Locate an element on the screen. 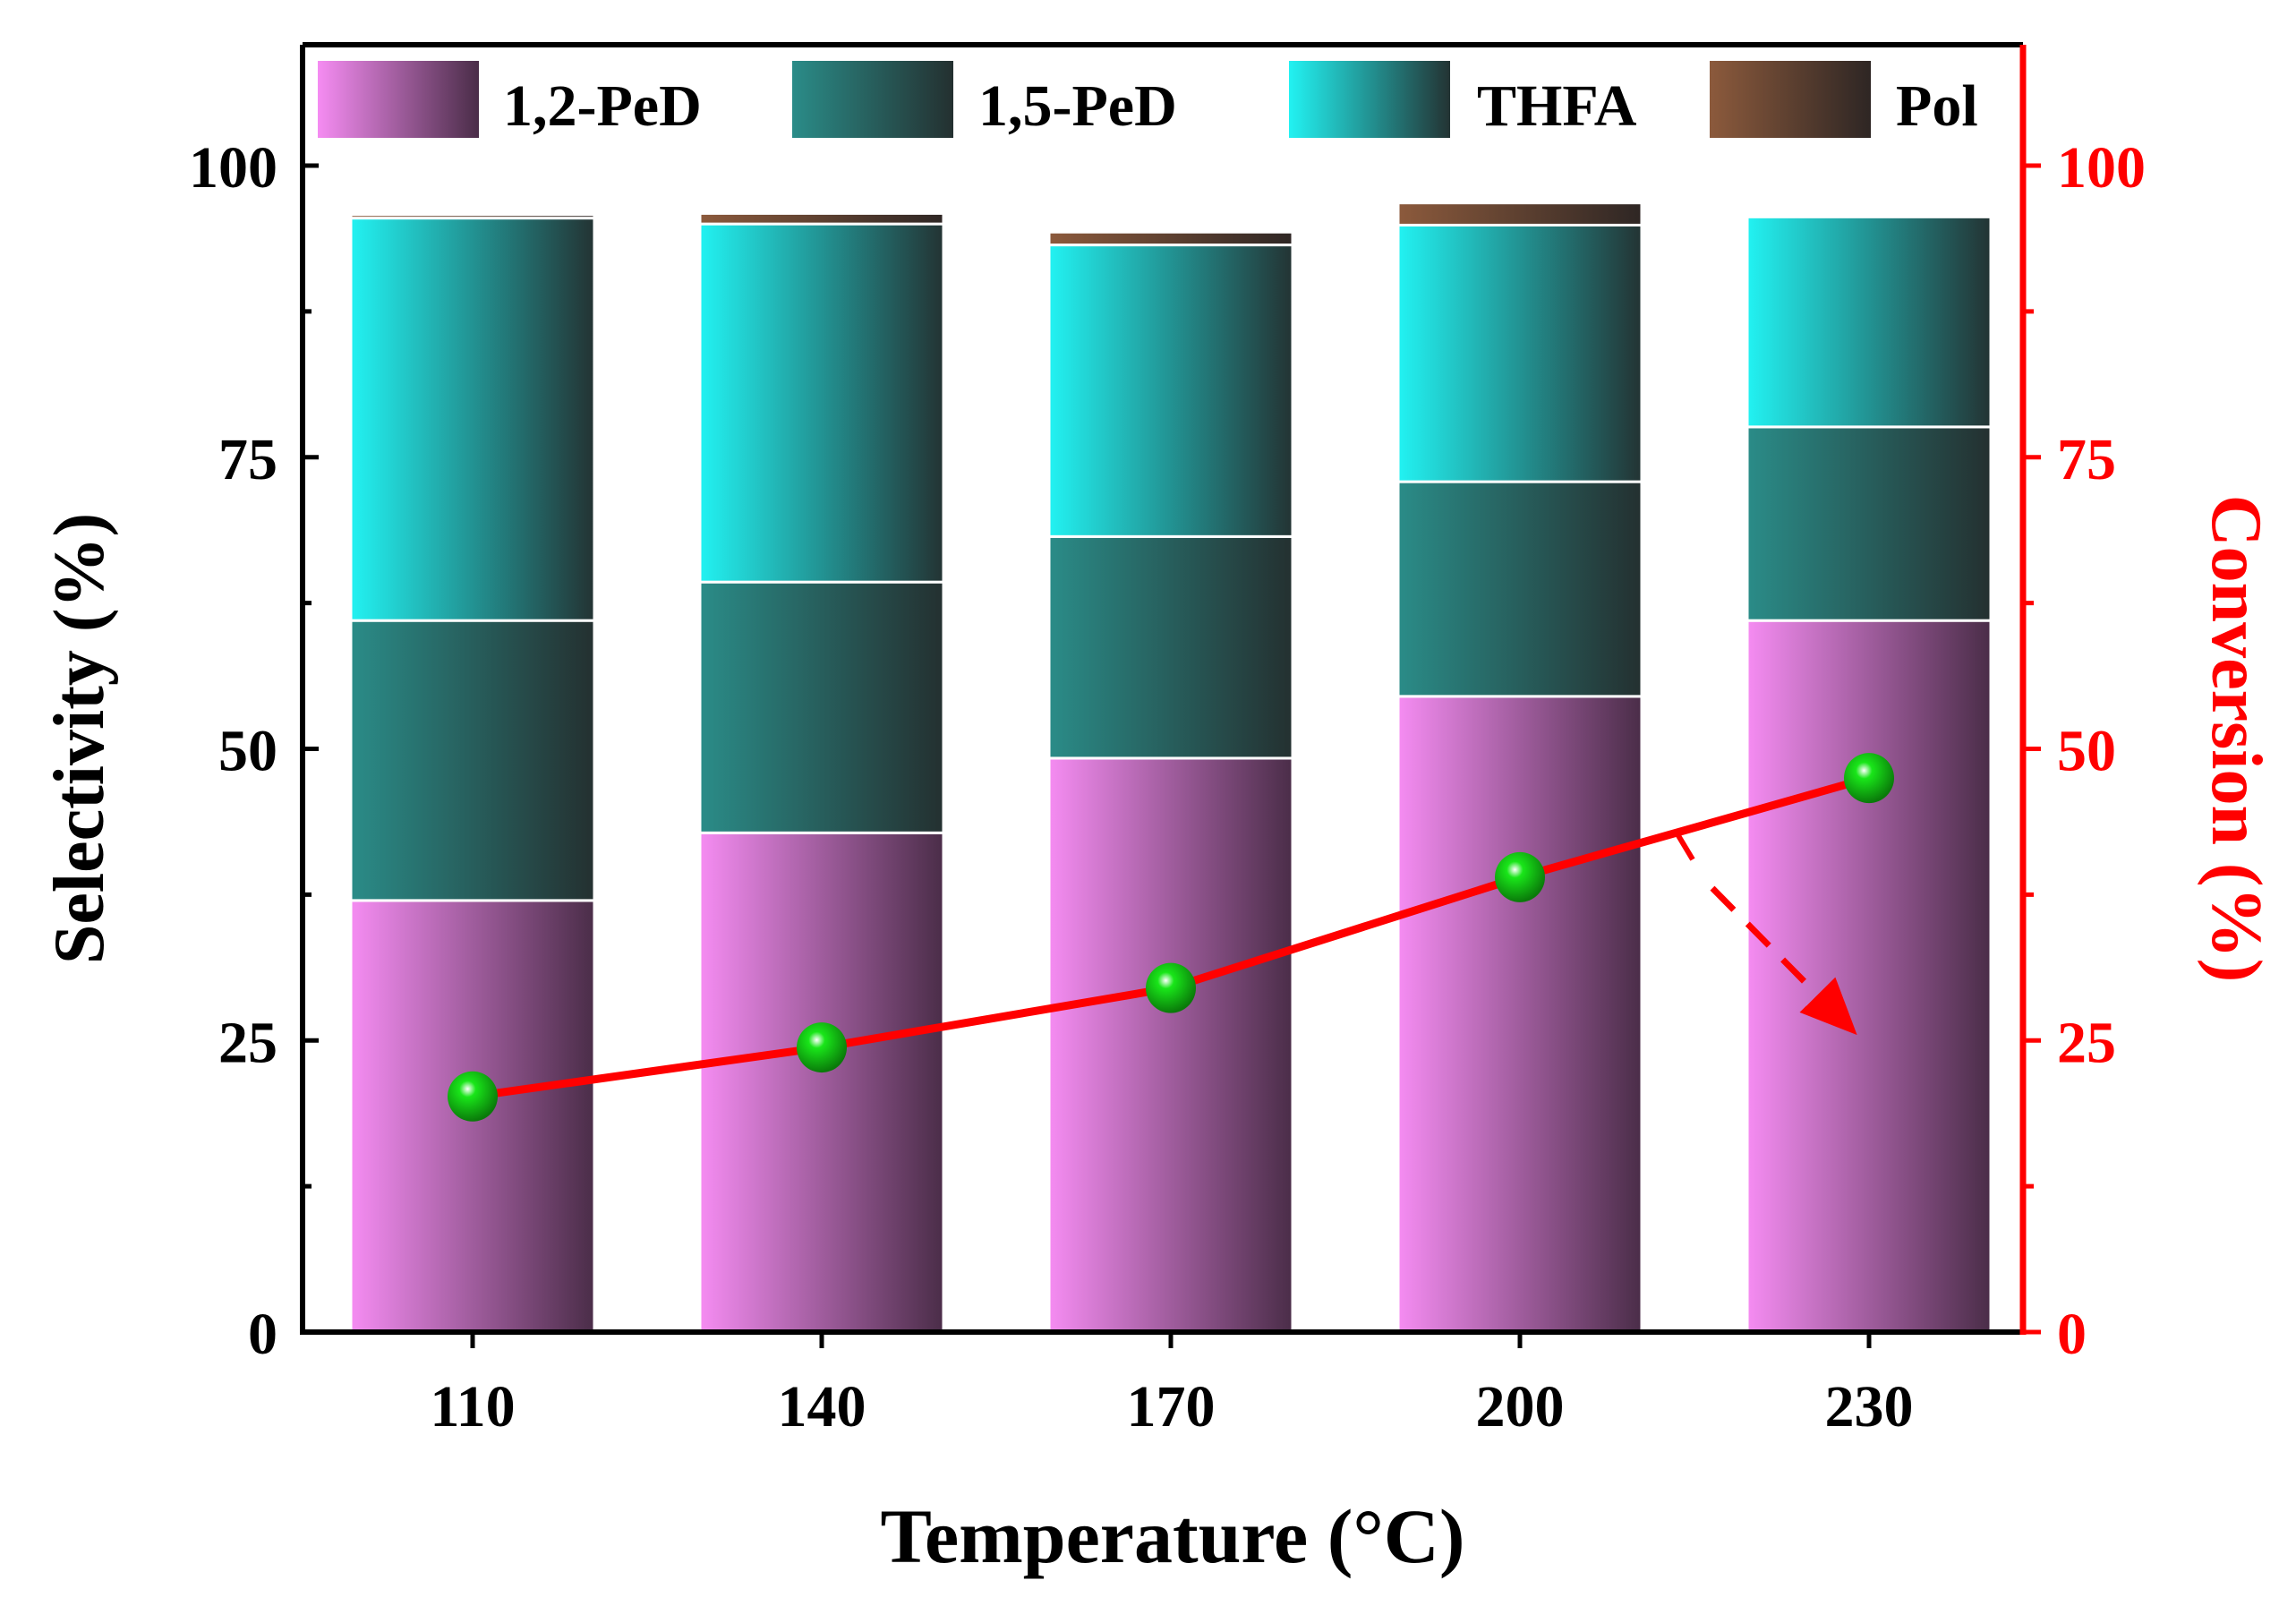  y-right-tick-label: 0 is located at coordinates (2072, 1334).